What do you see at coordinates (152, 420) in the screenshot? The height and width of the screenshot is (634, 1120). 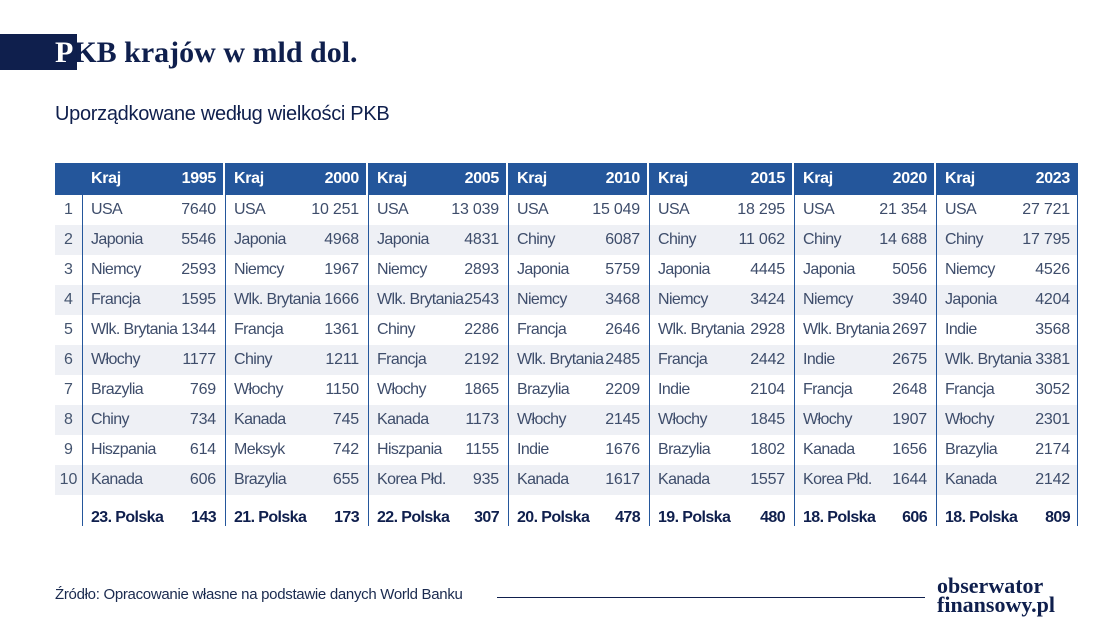 I see `table-row: Chiny 734` at bounding box center [152, 420].